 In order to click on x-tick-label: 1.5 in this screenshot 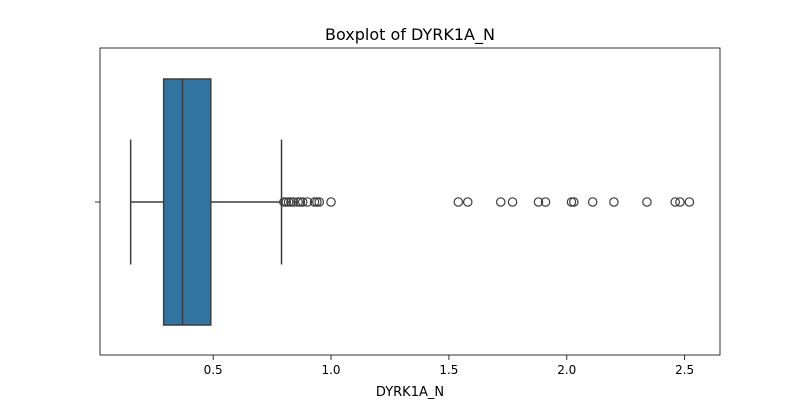, I will do `click(448, 370)`.